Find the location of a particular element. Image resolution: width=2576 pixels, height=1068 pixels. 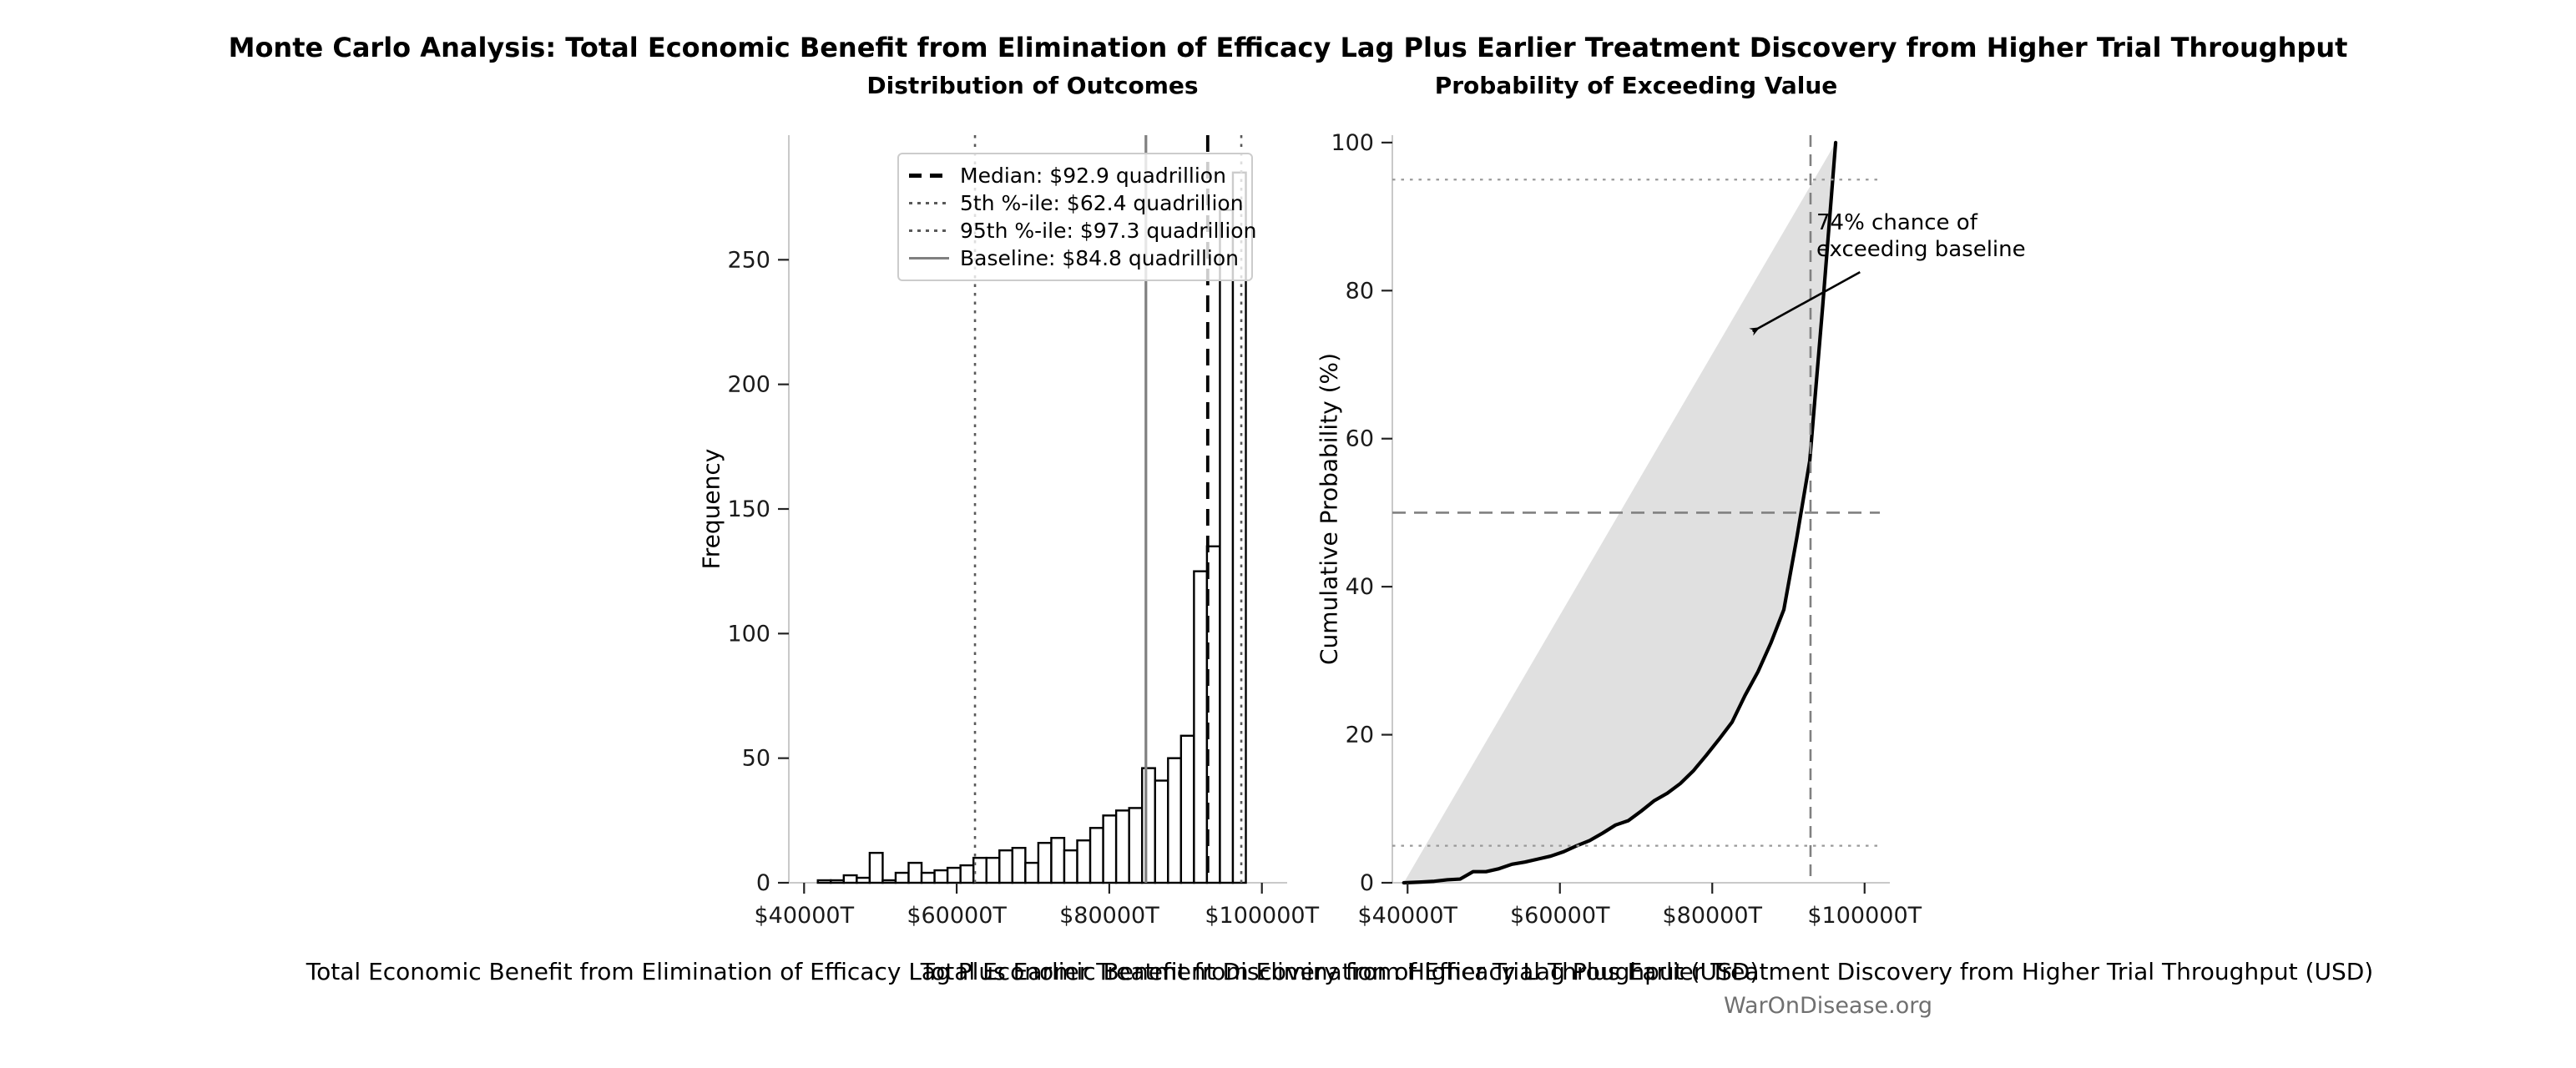

legend-item-median: Median: $92.9 quadrillion is located at coordinates (1075, 175).